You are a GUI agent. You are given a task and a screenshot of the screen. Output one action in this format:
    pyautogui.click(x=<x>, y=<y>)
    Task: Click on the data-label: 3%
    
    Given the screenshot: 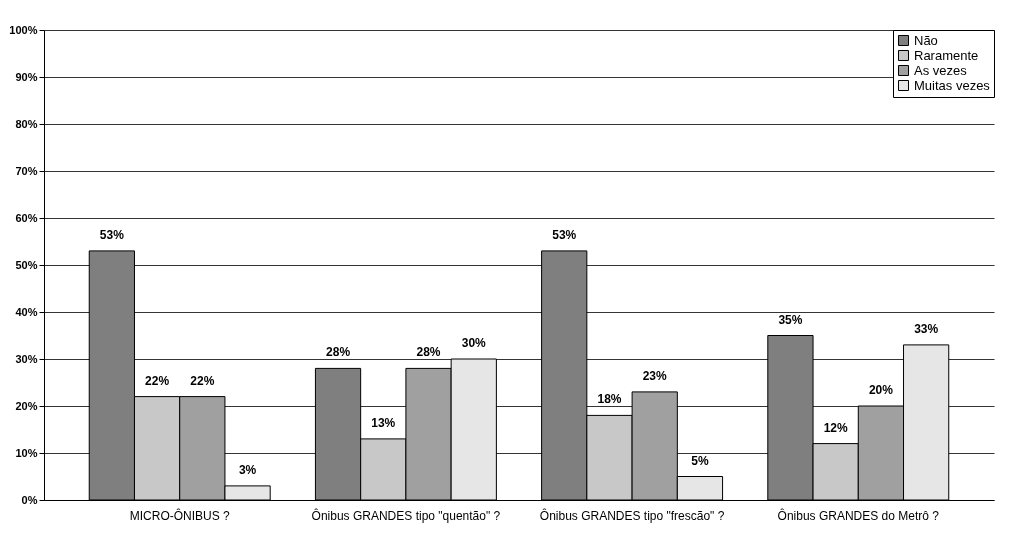 What is the action you would take?
    pyautogui.click(x=247, y=469)
    